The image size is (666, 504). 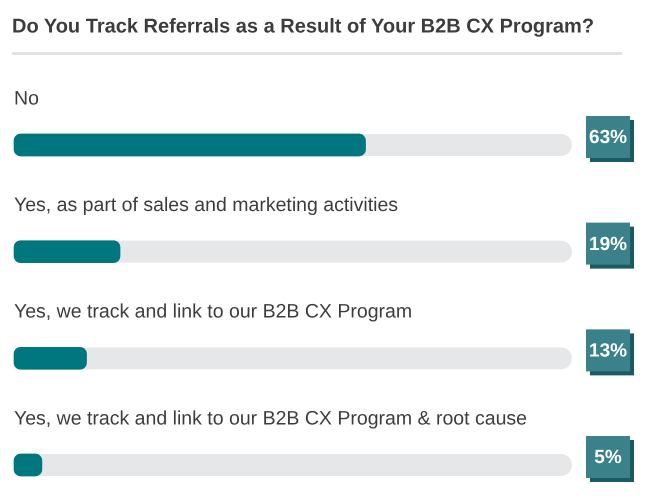 I want to click on y-tick-label: Yes, we track and link to our B2B CX Program & root cause, so click(x=271, y=418).